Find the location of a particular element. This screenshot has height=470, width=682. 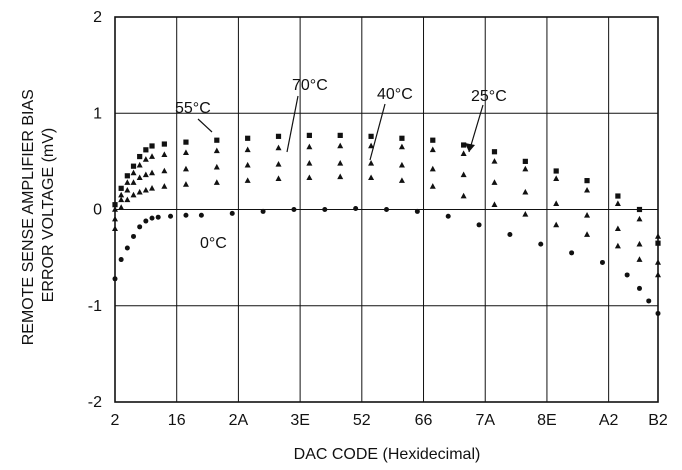

y-tick-label: 1 is located at coordinates (97, 113).